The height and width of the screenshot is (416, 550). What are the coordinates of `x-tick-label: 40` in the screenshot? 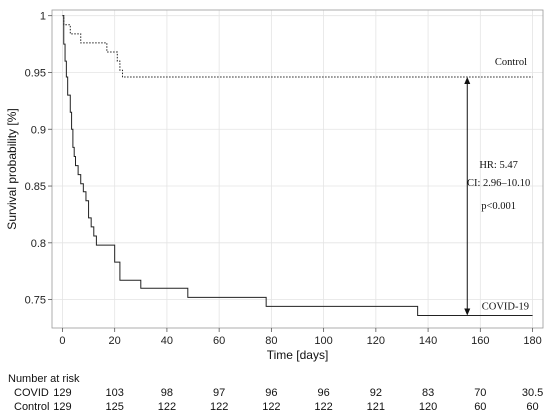 It's located at (167, 341).